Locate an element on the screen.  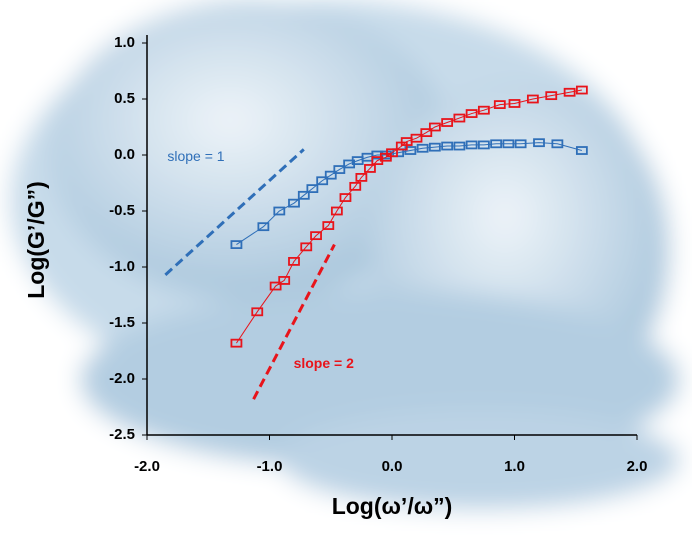
y-tick-label: -2.0 is located at coordinates (122, 378).